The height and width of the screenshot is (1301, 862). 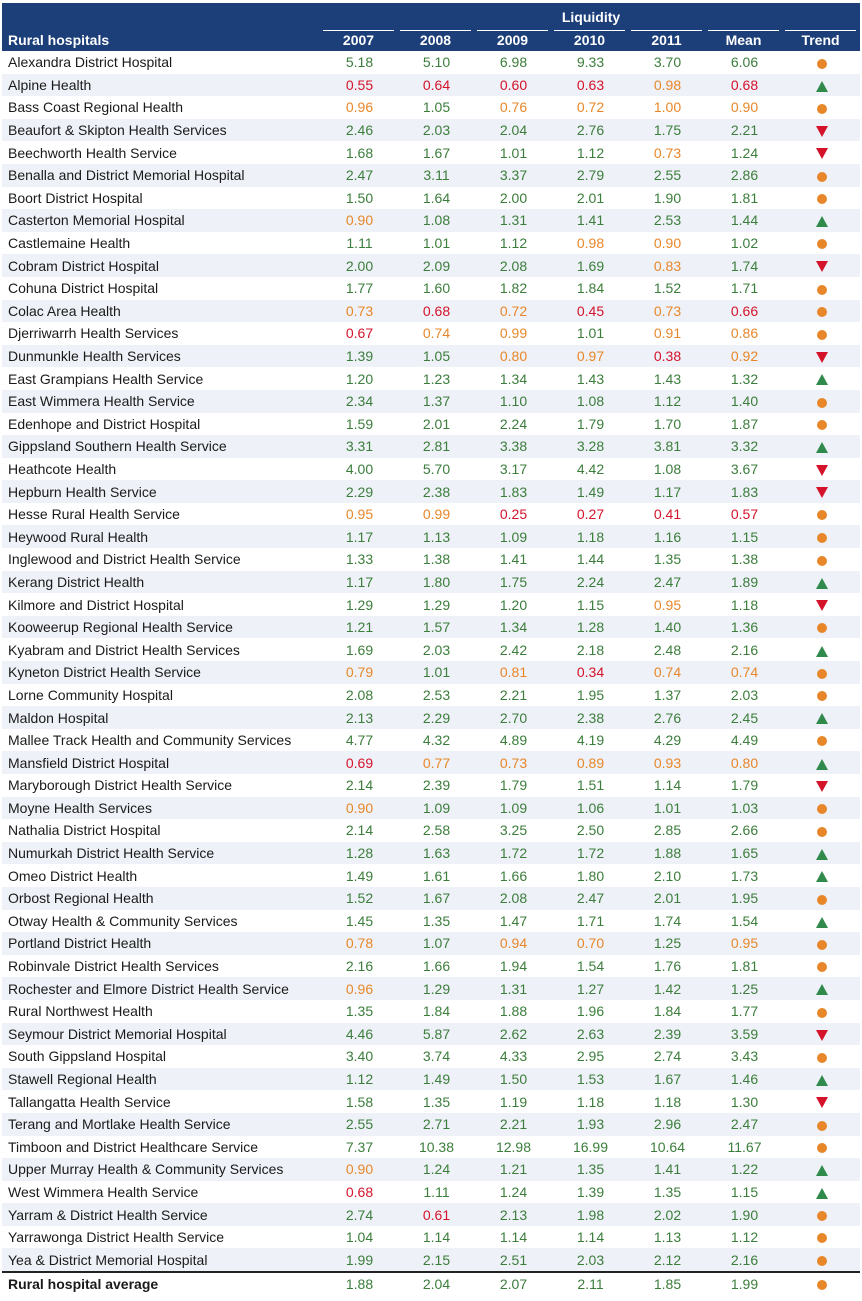 What do you see at coordinates (667, 853) in the screenshot?
I see `value-2011: 1.88` at bounding box center [667, 853].